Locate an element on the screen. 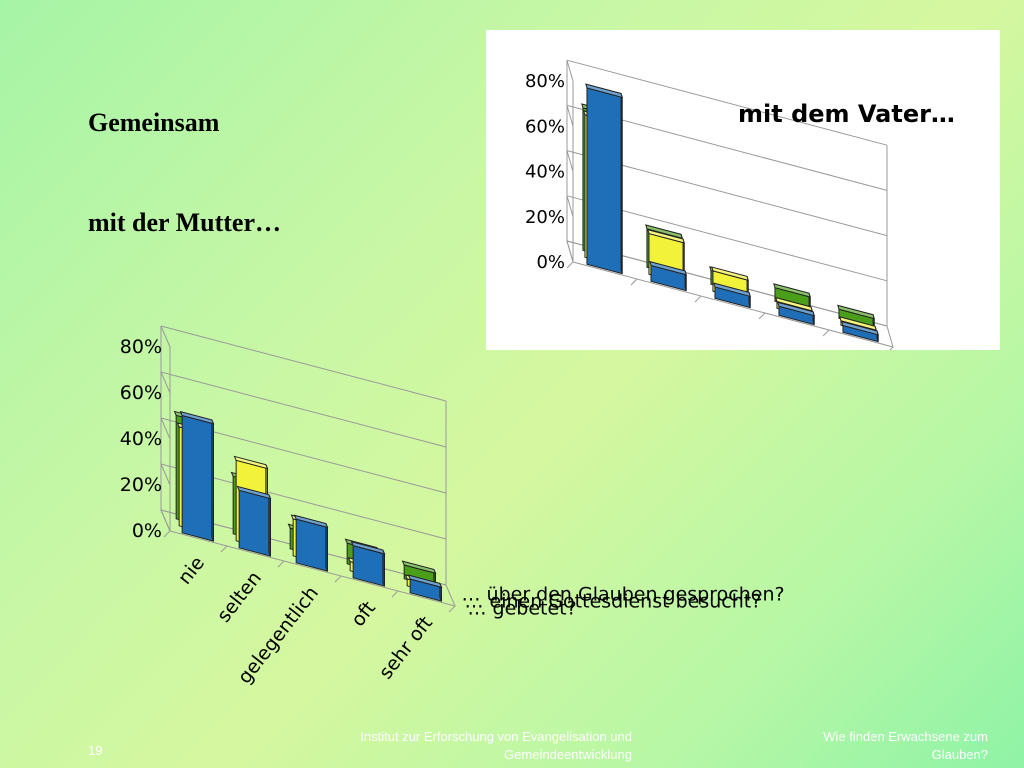  series-label: … über den Glauben gesprochen? is located at coordinates (623, 595).